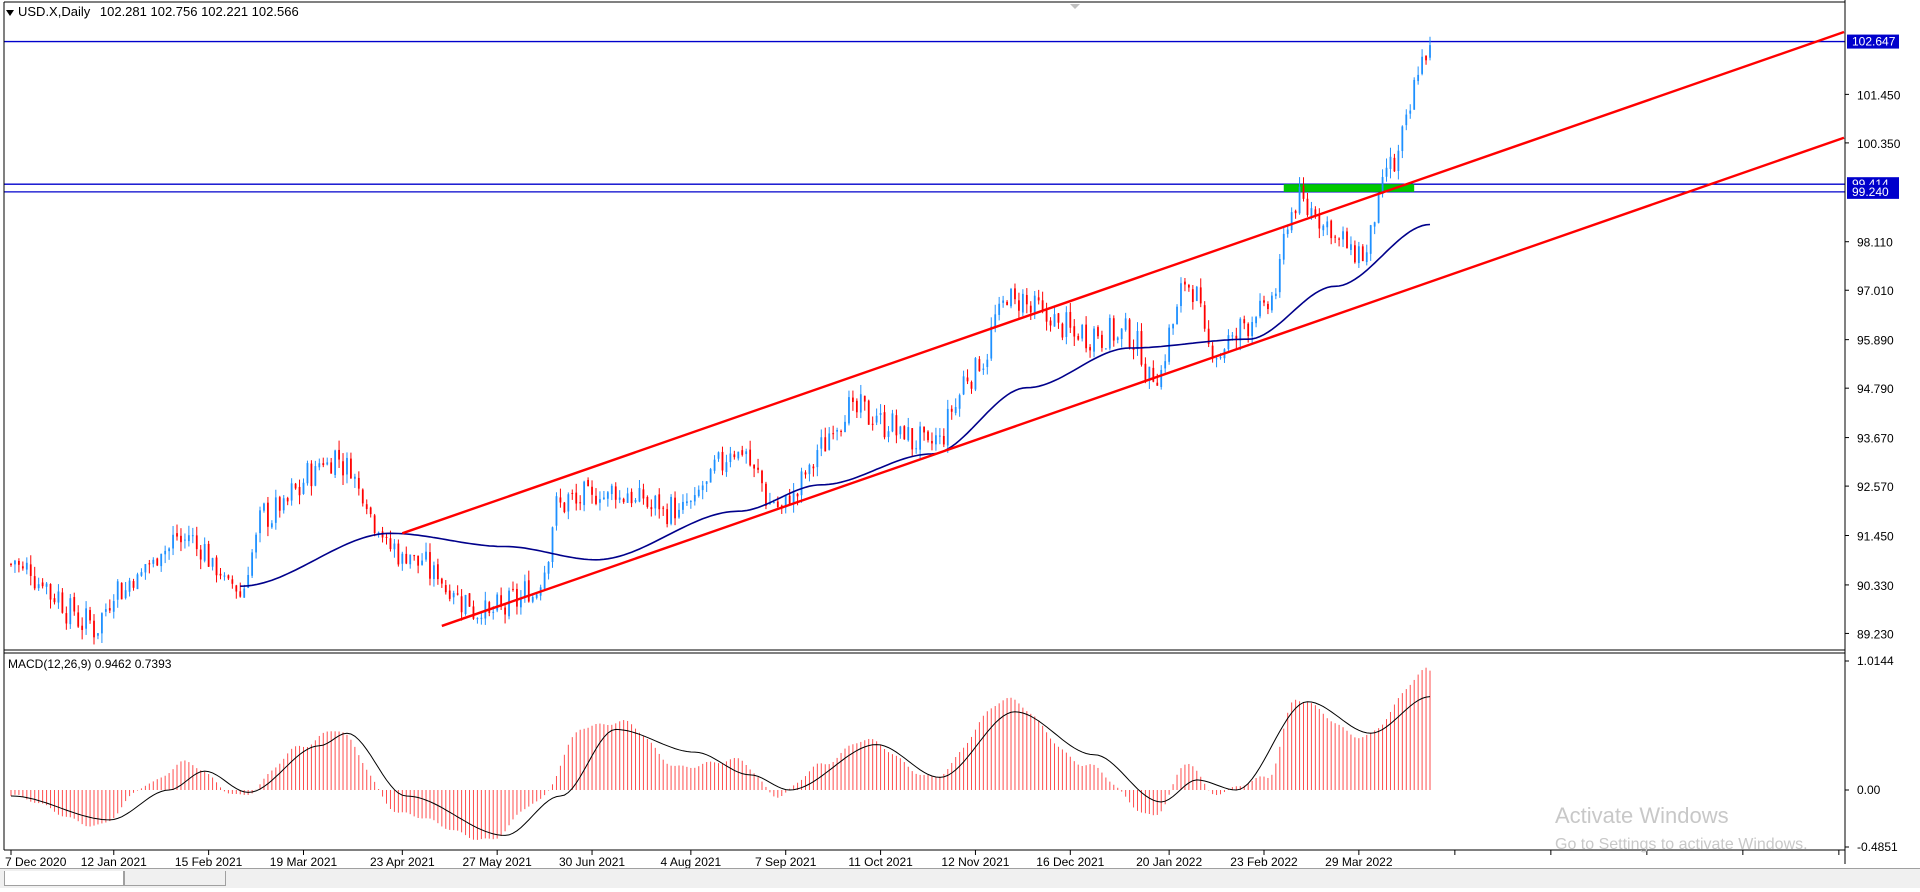 The image size is (1920, 892). What do you see at coordinates (1874, 42) in the screenshot?
I see `price-level-label-text: 102.647` at bounding box center [1874, 42].